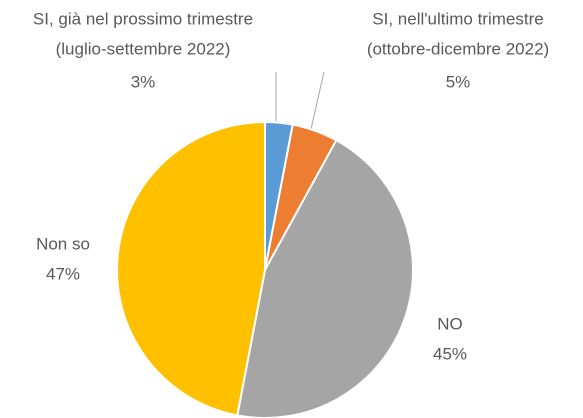  I want to click on slice-label: (luglio-settembre 2022), so click(143, 48).